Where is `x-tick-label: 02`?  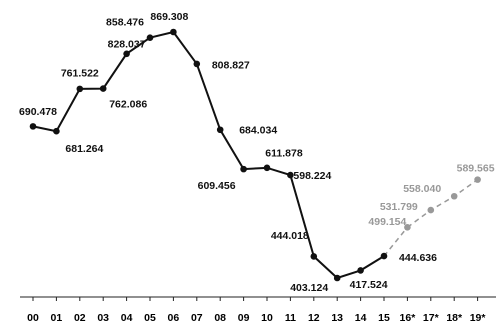
x-tick-label: 02 is located at coordinates (80, 318).